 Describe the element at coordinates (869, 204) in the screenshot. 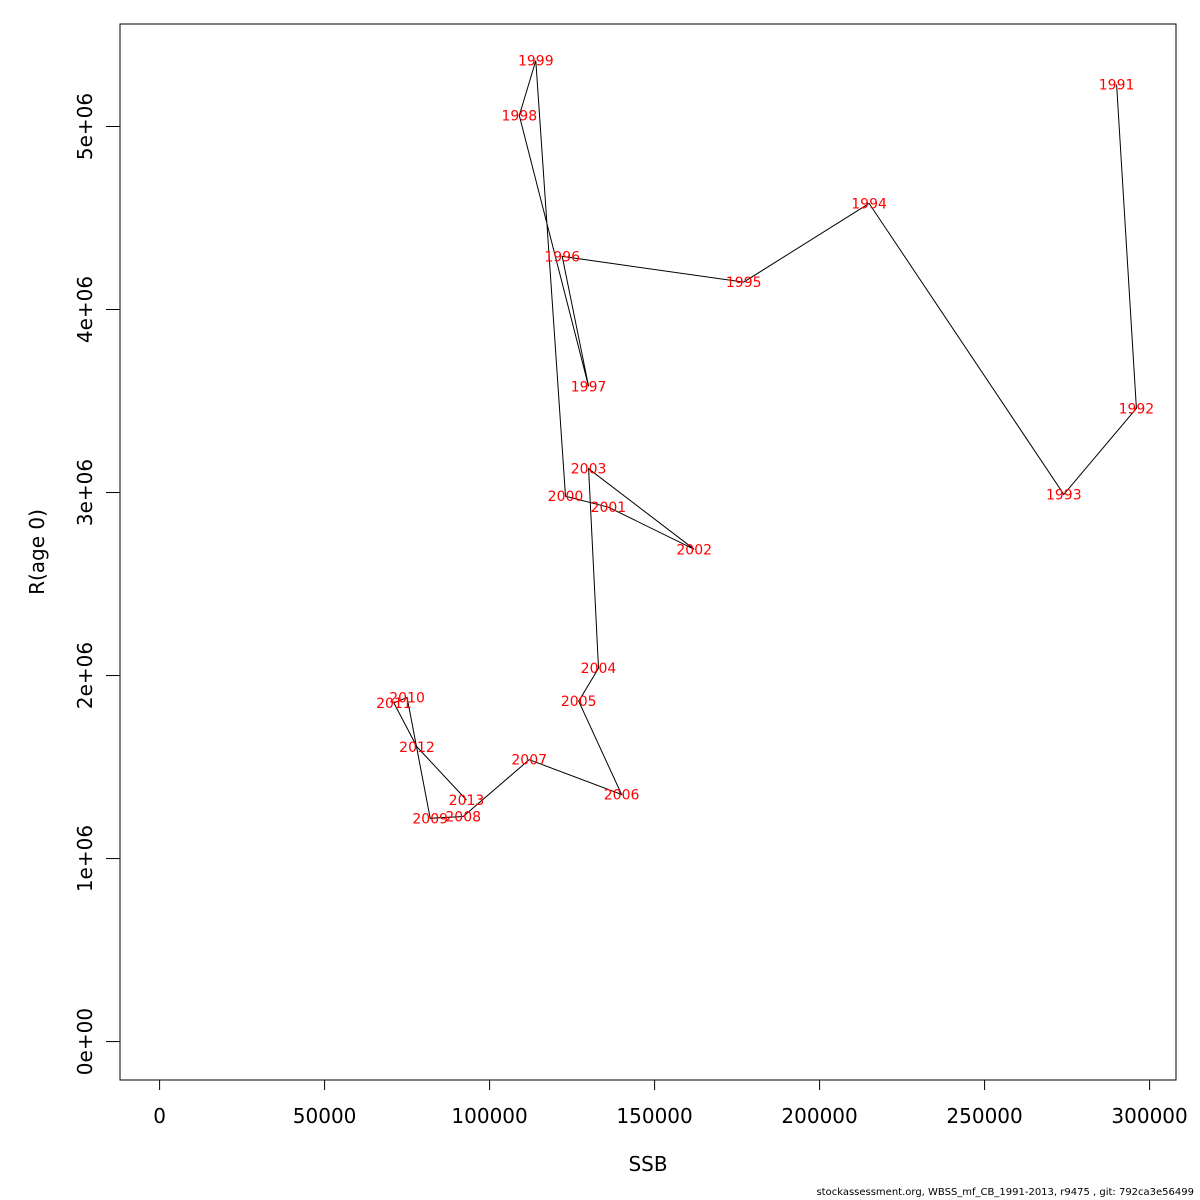

I see `point-label-1994: 1994` at that location.